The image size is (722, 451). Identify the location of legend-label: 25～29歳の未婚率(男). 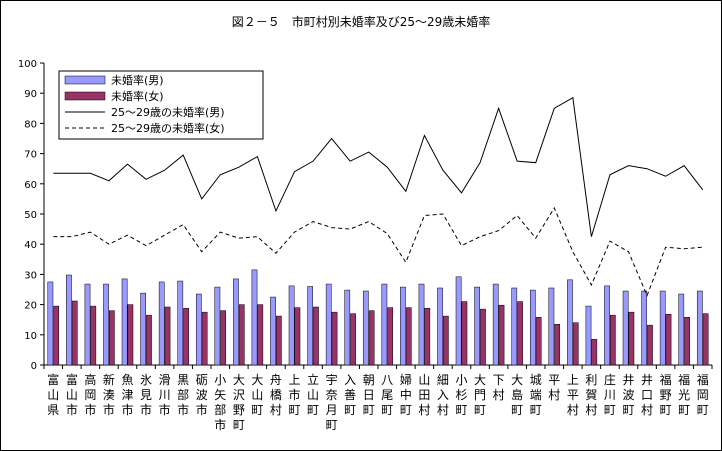
(168, 112).